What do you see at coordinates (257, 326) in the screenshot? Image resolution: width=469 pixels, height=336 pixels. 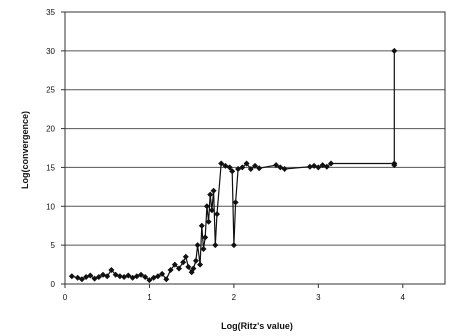 I see `x-axis-title: Log(Ritz's value)` at bounding box center [257, 326].